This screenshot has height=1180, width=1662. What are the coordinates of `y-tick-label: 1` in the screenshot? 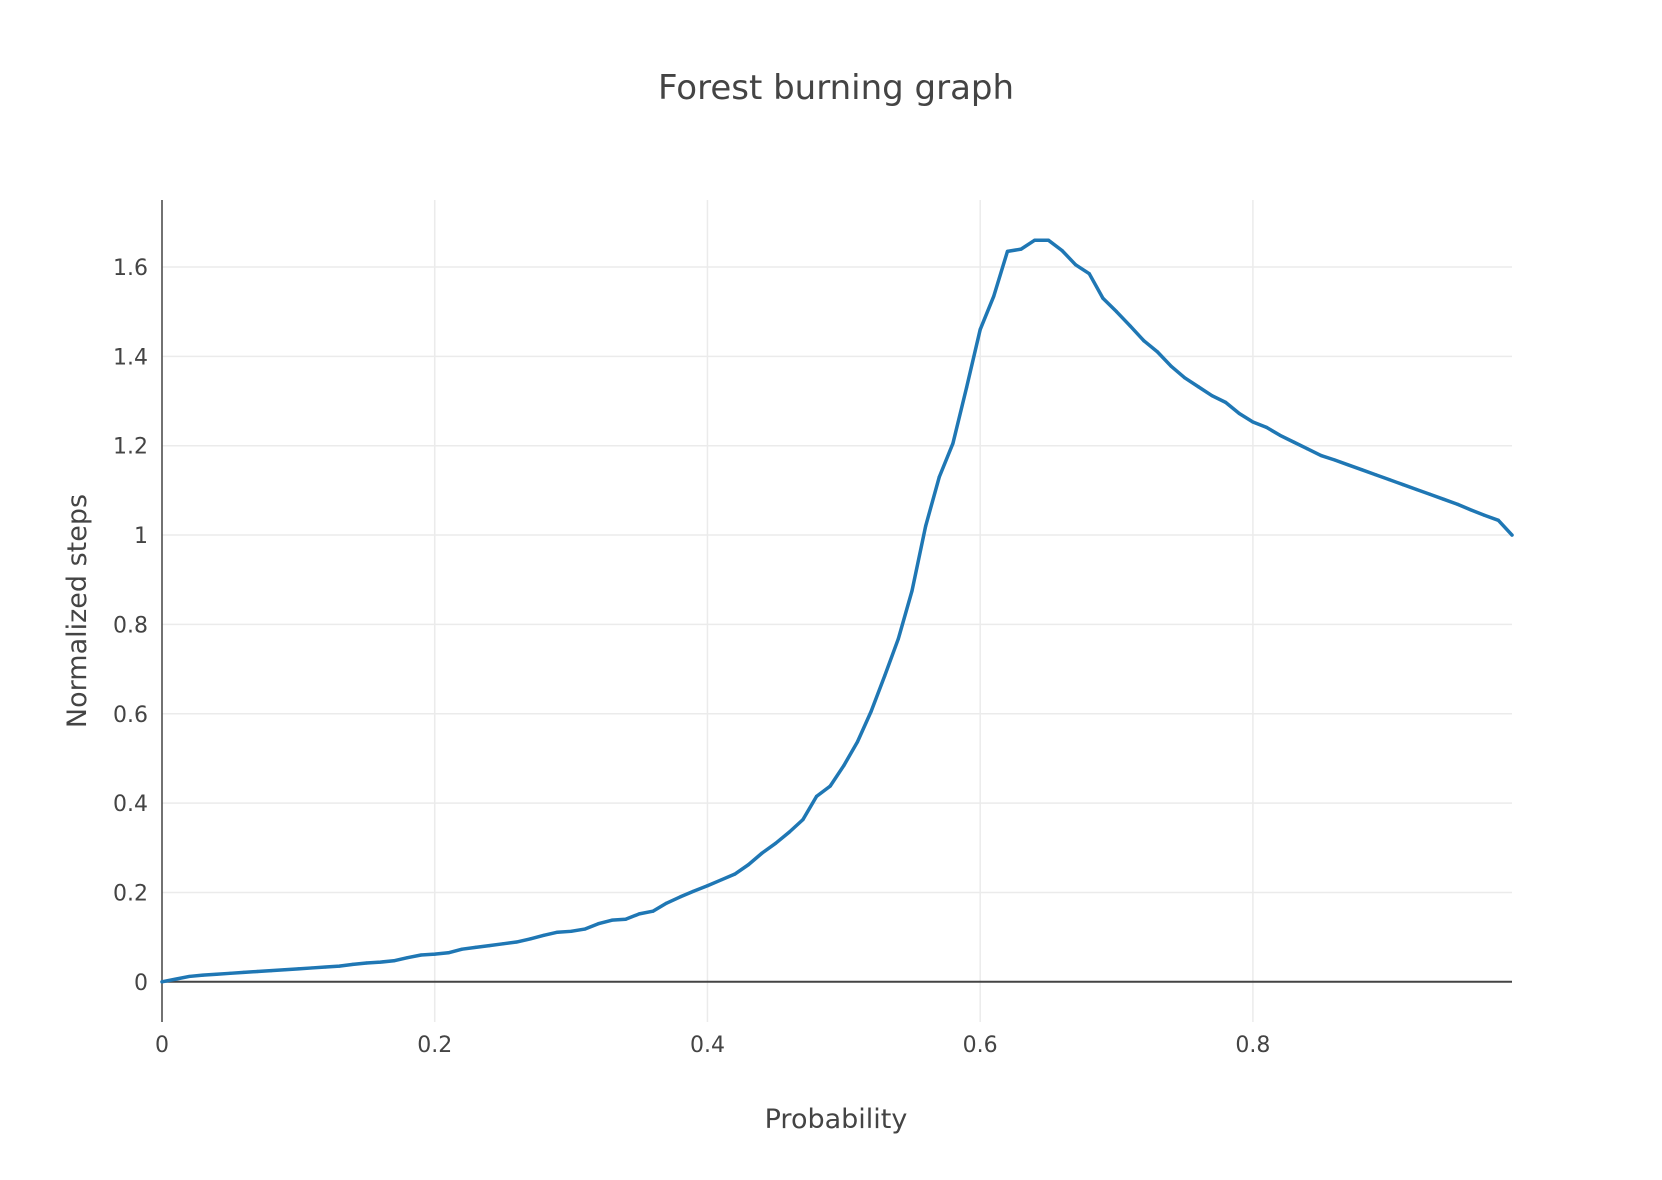 It's located at (141, 536).